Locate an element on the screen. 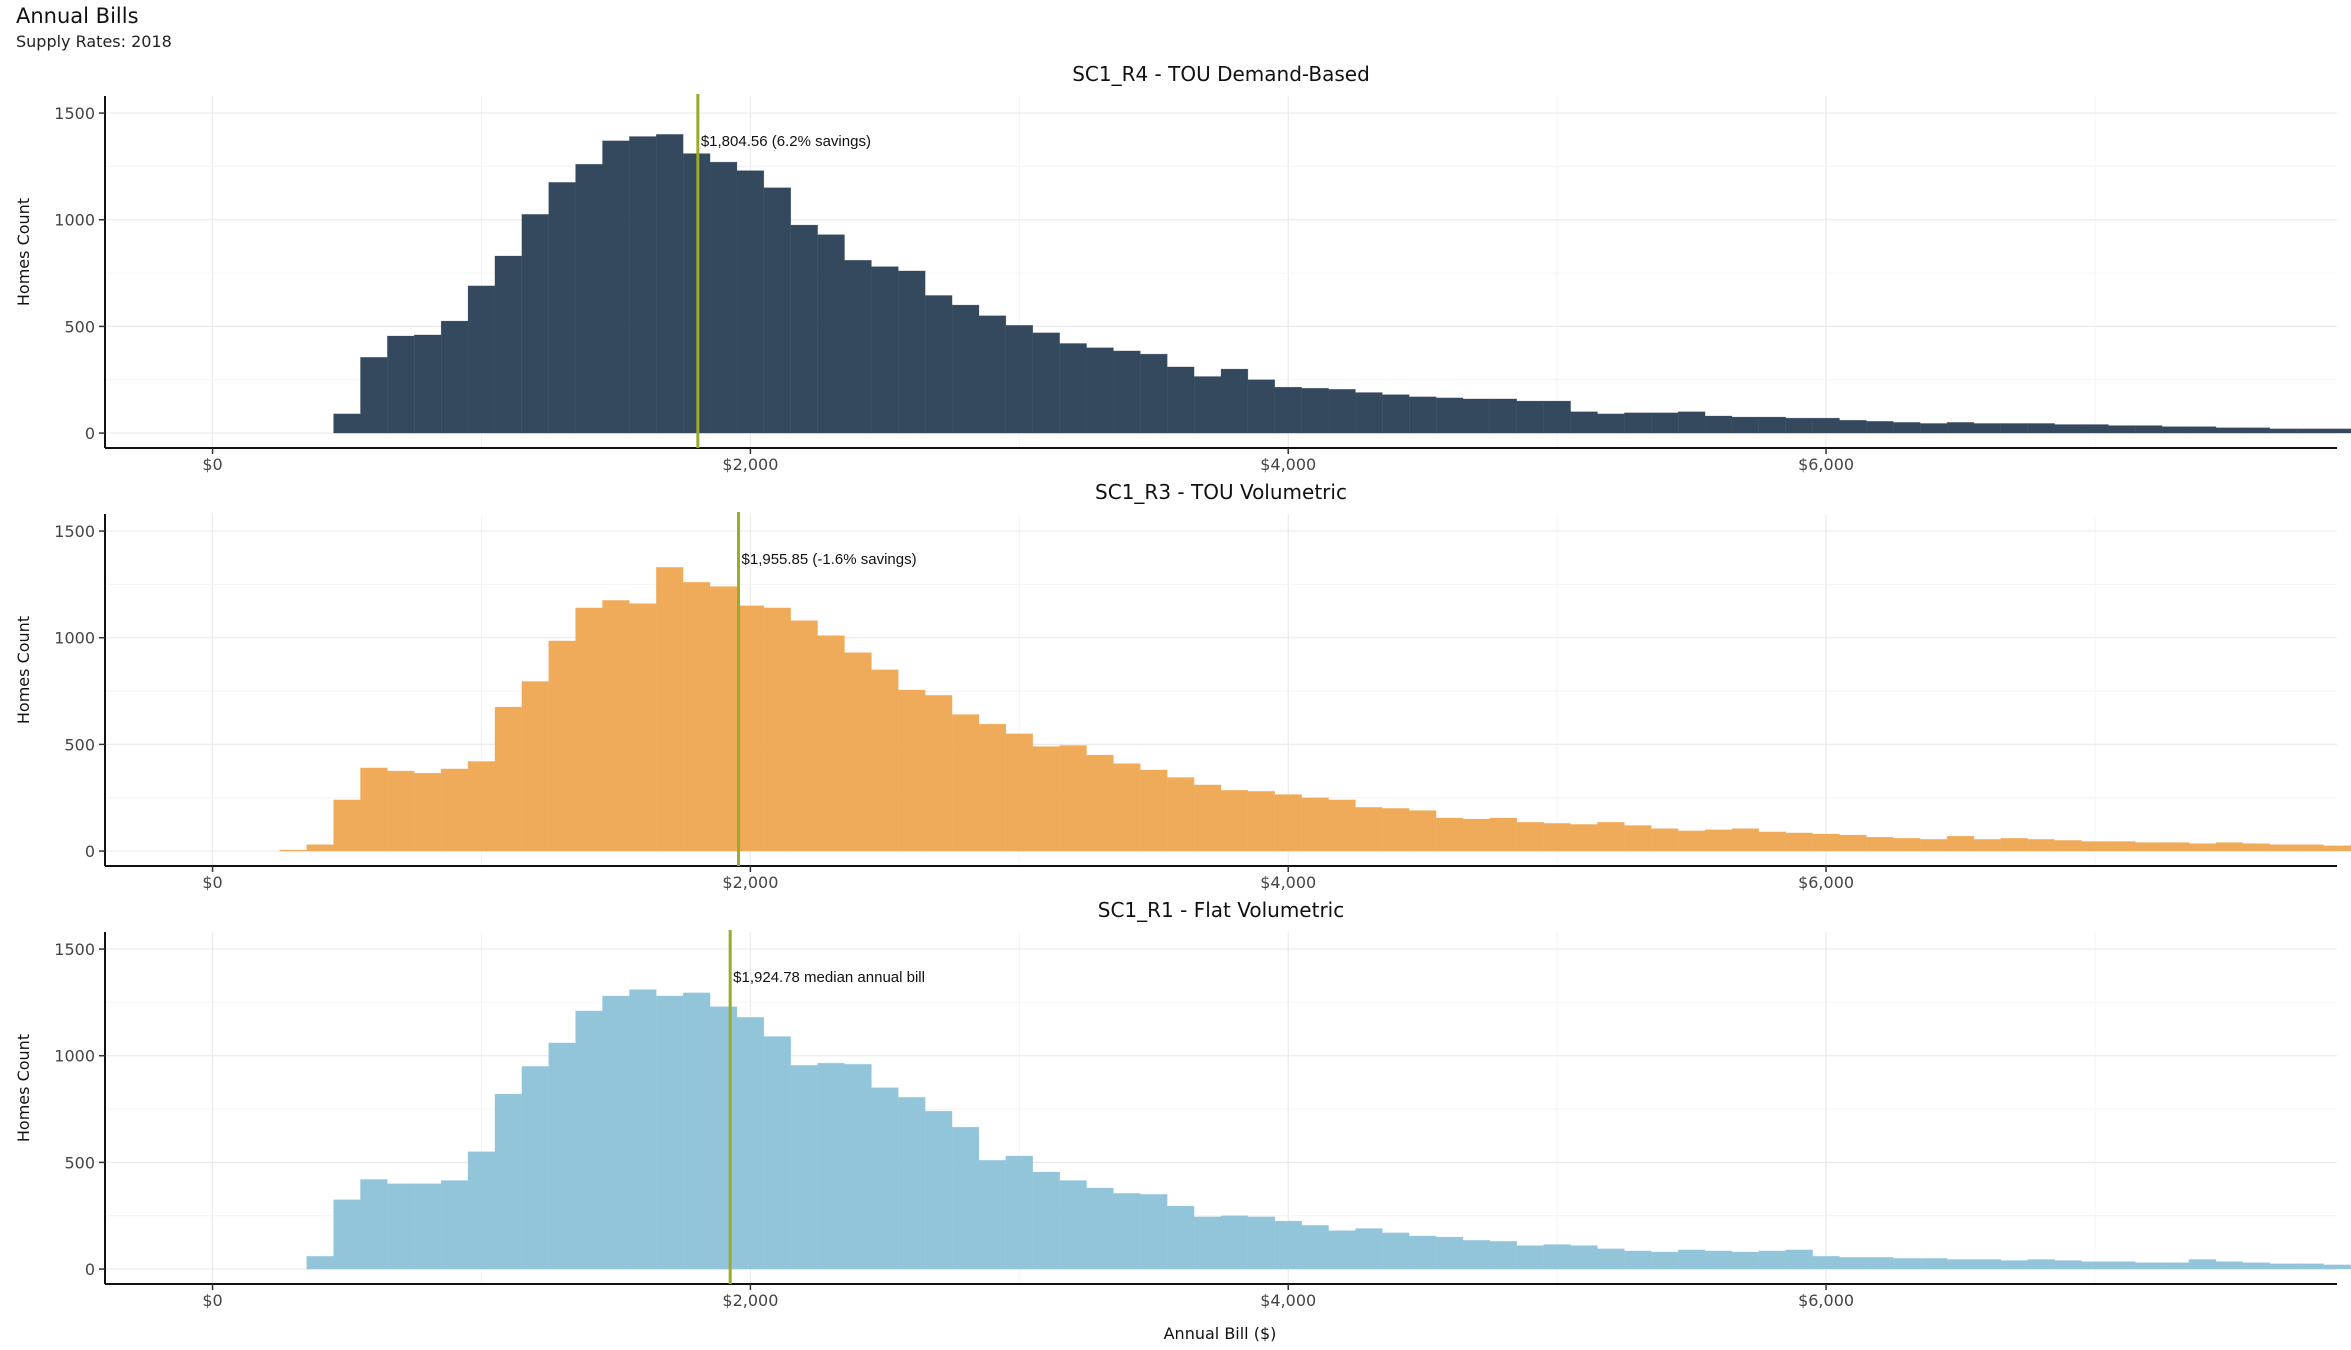  median-annotation: $1,804.56 (6.2% savings) is located at coordinates (786, 141).